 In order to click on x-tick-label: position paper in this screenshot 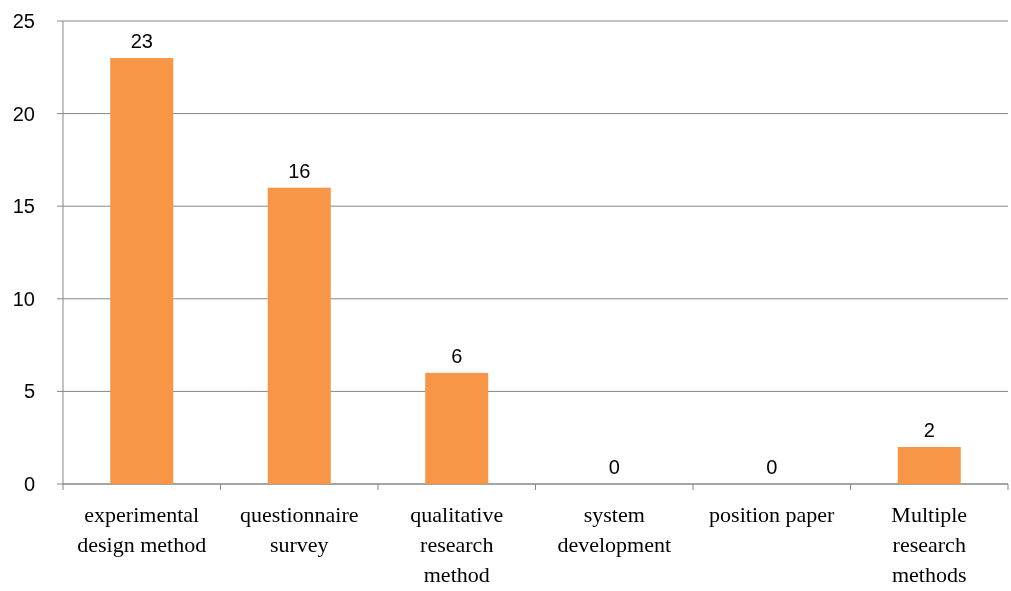, I will do `click(772, 514)`.